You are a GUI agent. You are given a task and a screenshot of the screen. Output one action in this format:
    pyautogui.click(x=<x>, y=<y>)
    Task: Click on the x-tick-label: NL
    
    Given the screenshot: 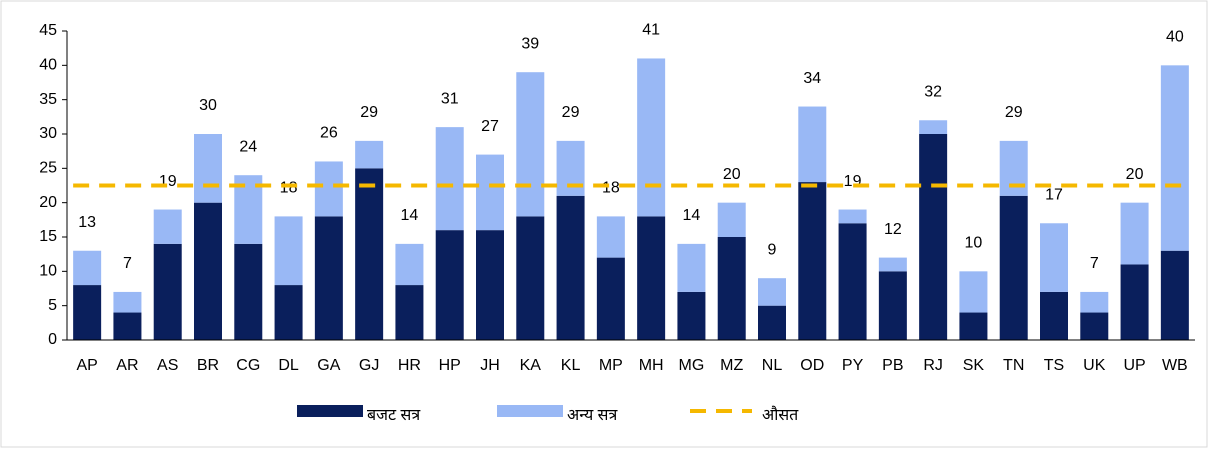 What is the action you would take?
    pyautogui.click(x=772, y=365)
    